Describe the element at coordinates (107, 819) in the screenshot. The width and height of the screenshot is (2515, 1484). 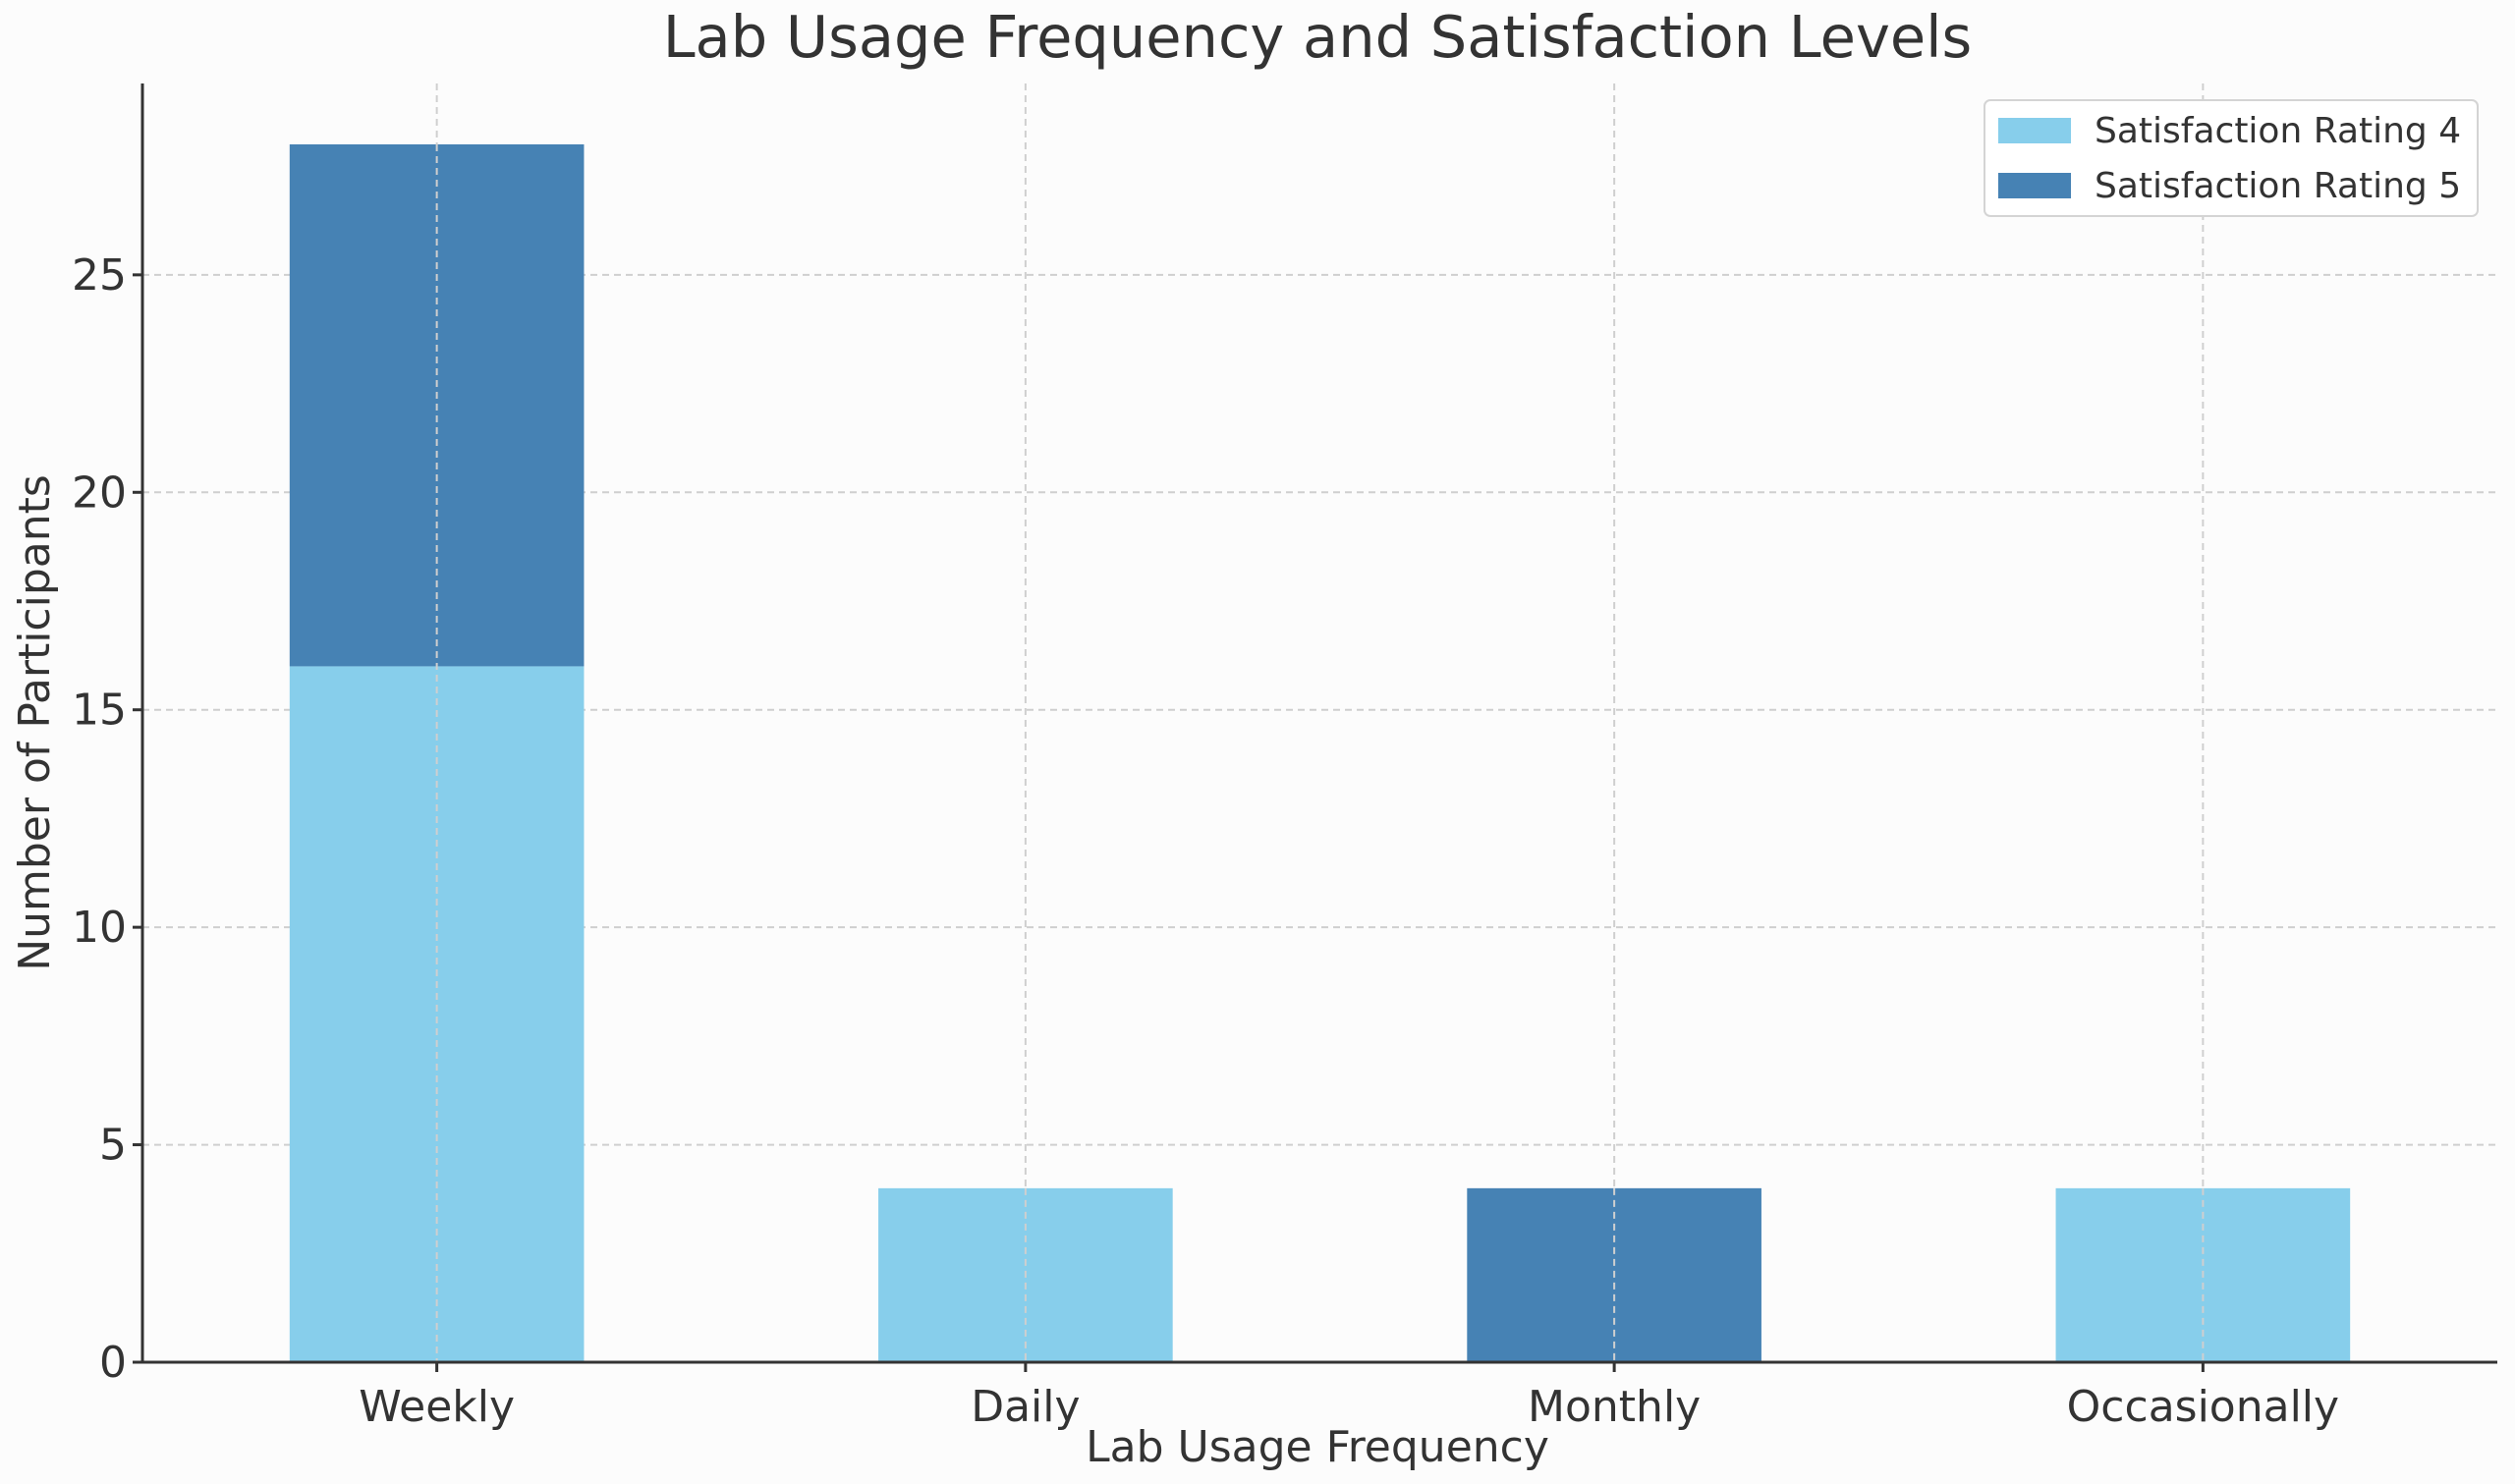
I see `y-axis-ticks: 0 5 10 15 20 25` at that location.